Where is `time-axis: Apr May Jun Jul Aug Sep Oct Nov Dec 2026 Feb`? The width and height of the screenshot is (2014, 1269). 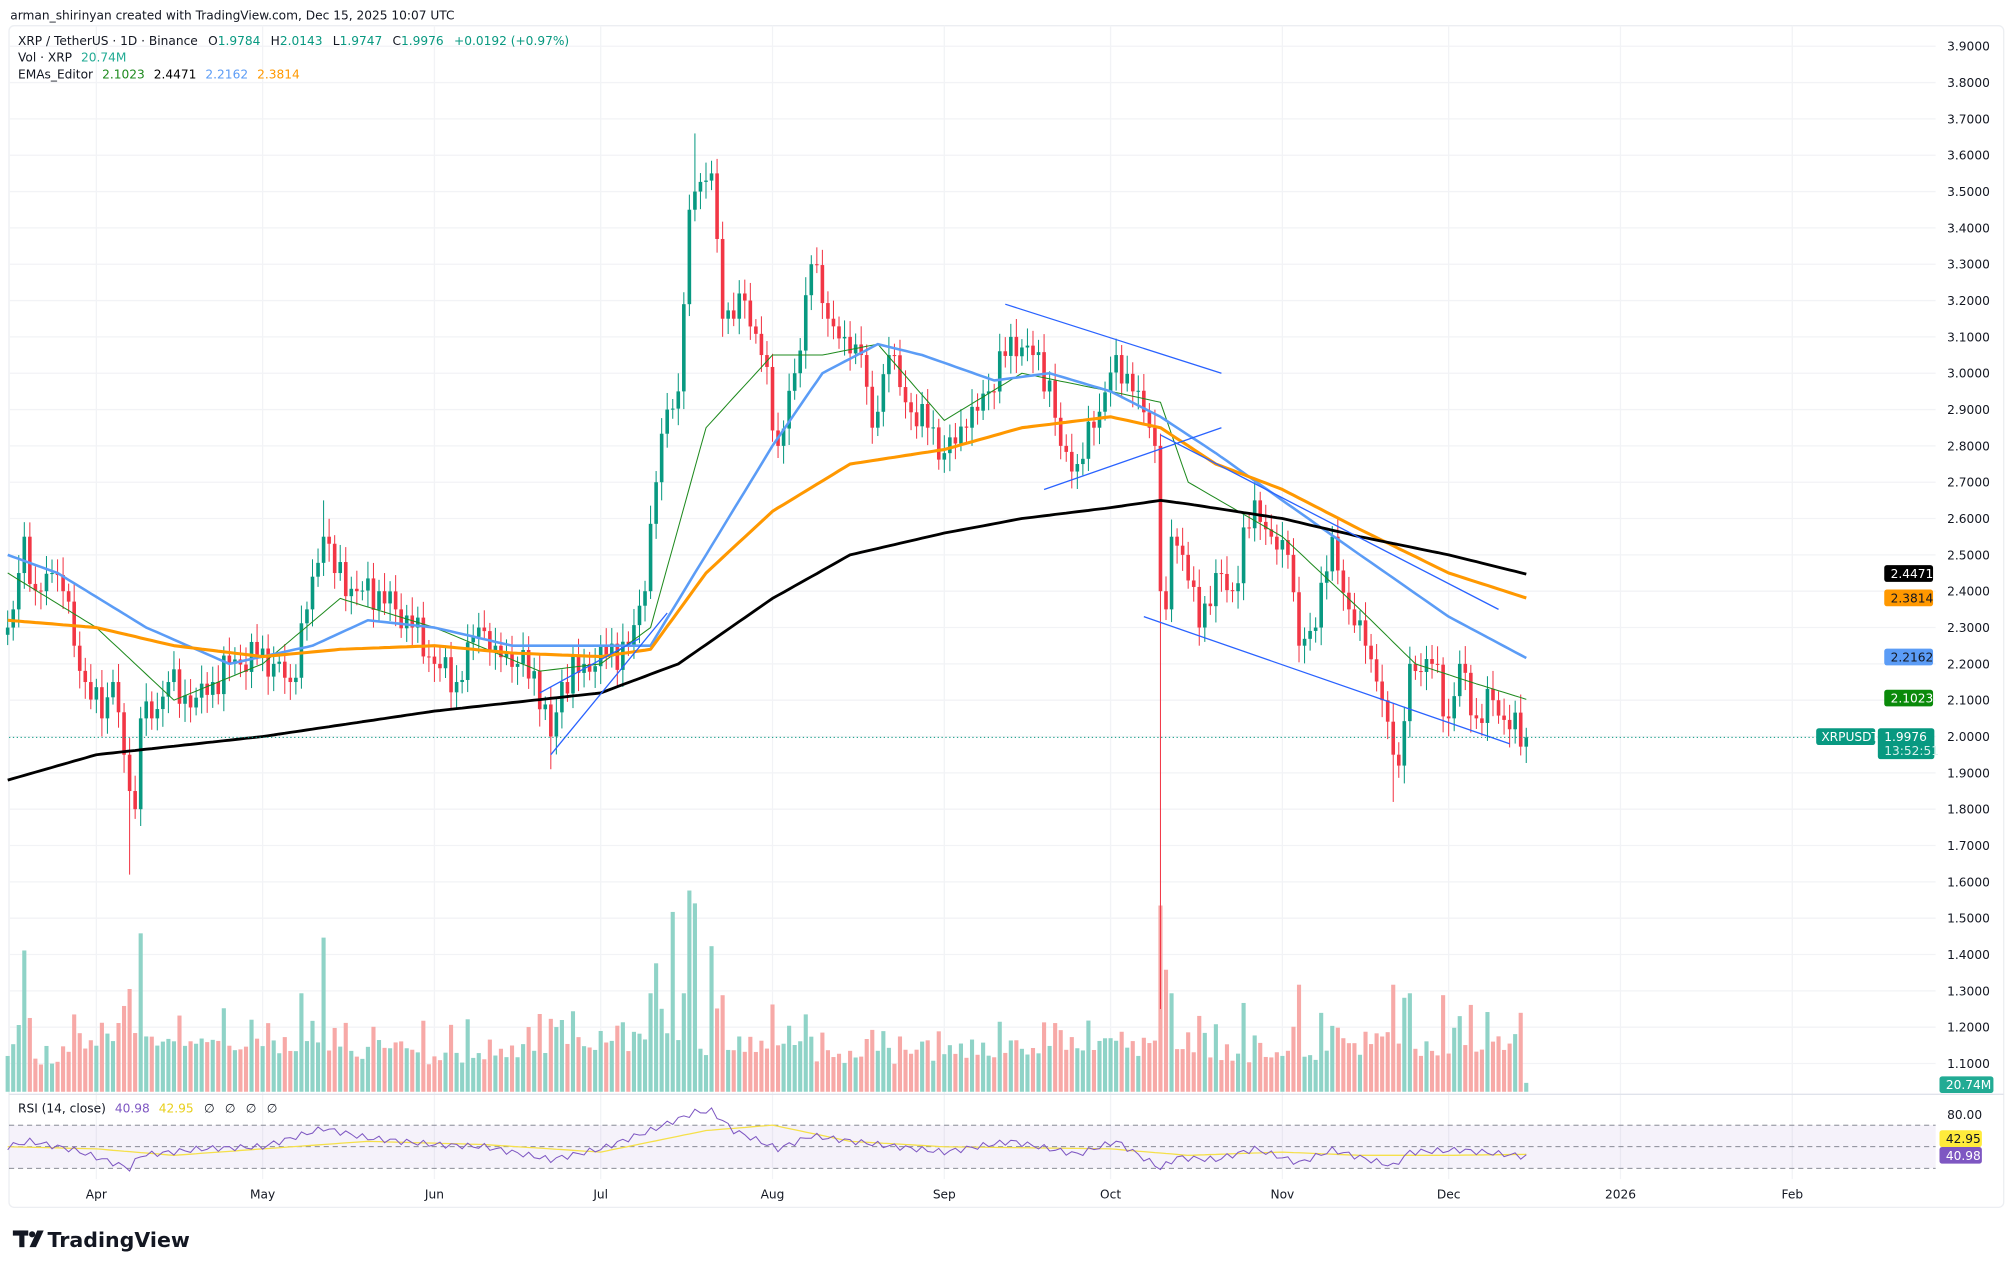
time-axis: Apr May Jun Jul Aug Sep Oct Nov Dec 2026 Feb is located at coordinates (945, 1194).